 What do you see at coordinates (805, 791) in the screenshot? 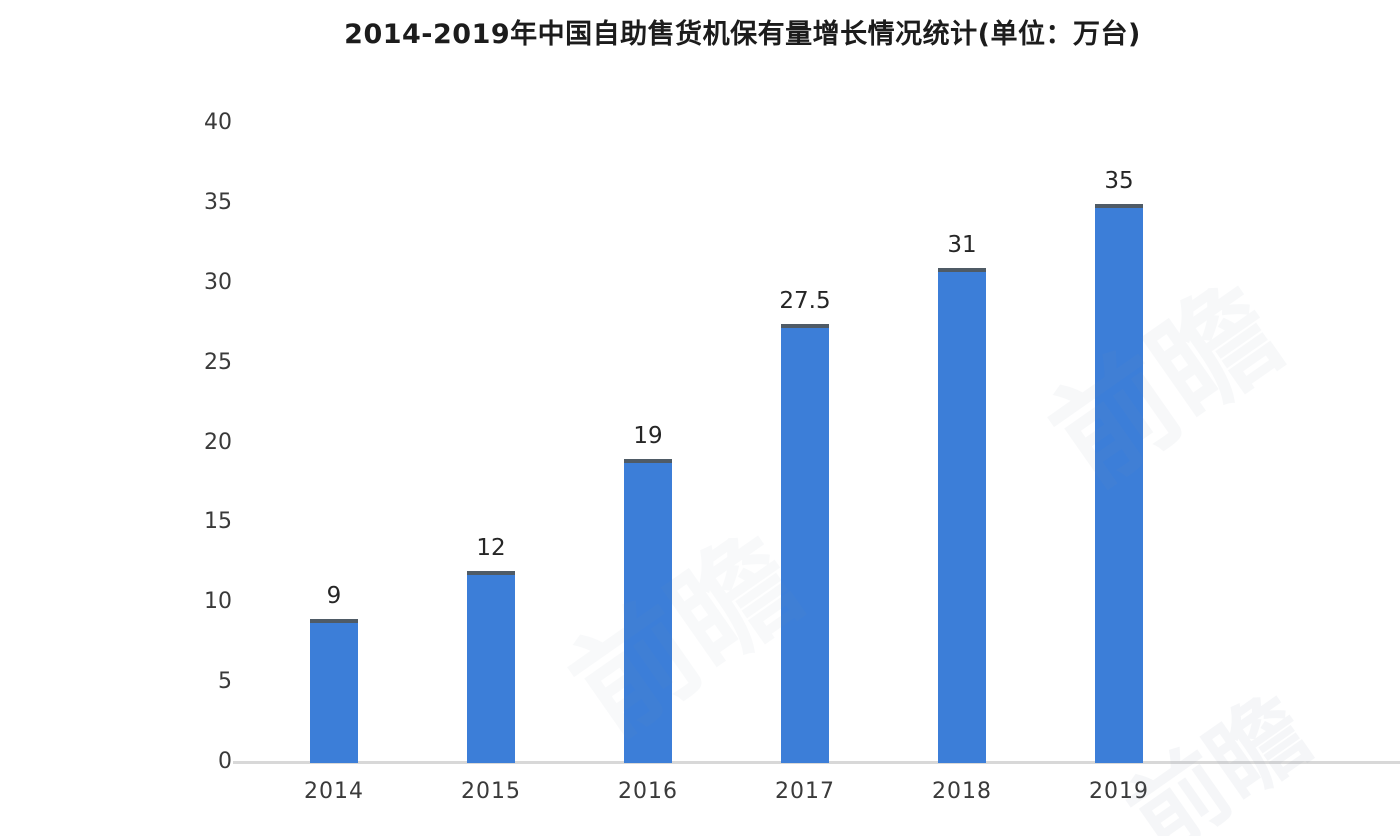
I see `x-tick-label: 2017` at bounding box center [805, 791].